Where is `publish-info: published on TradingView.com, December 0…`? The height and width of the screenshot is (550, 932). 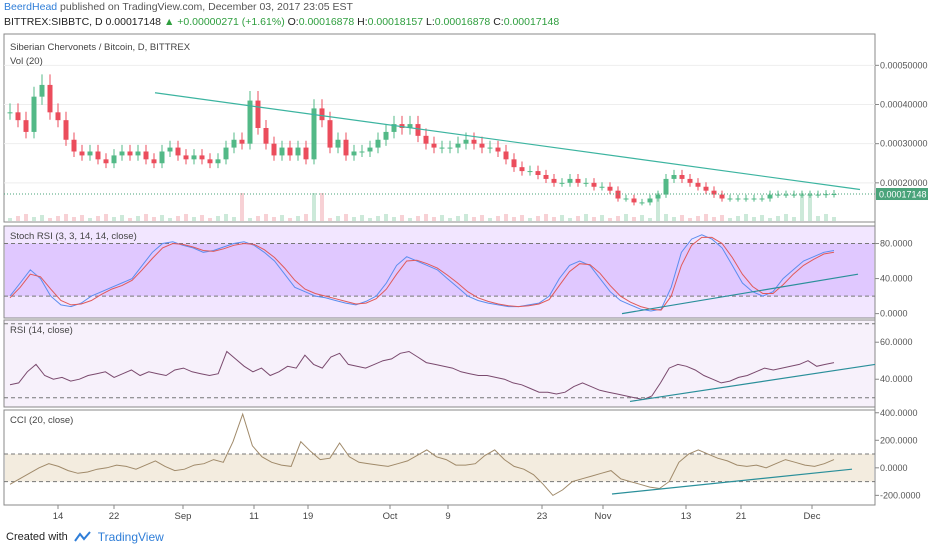
publish-info: published on TradingView.com, December 0… is located at coordinates (206, 7).